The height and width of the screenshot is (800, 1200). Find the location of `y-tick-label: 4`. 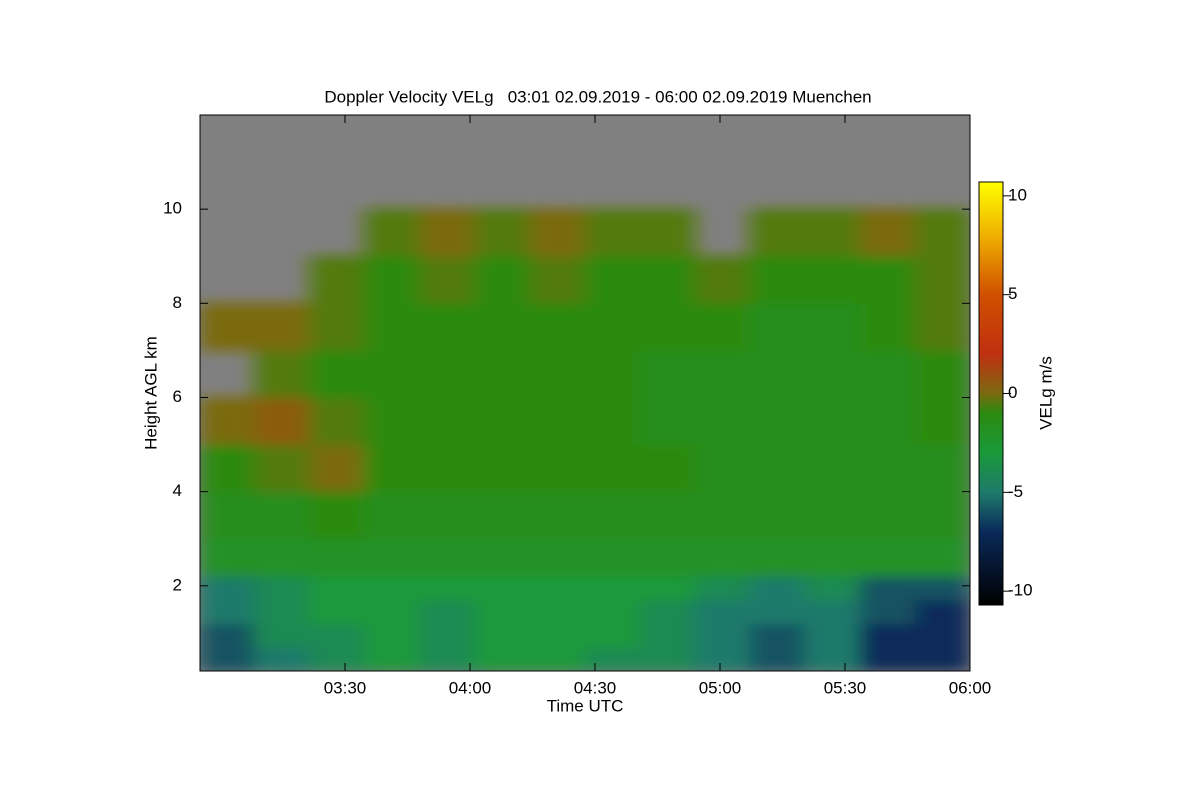

y-tick-label: 4 is located at coordinates (177, 490).